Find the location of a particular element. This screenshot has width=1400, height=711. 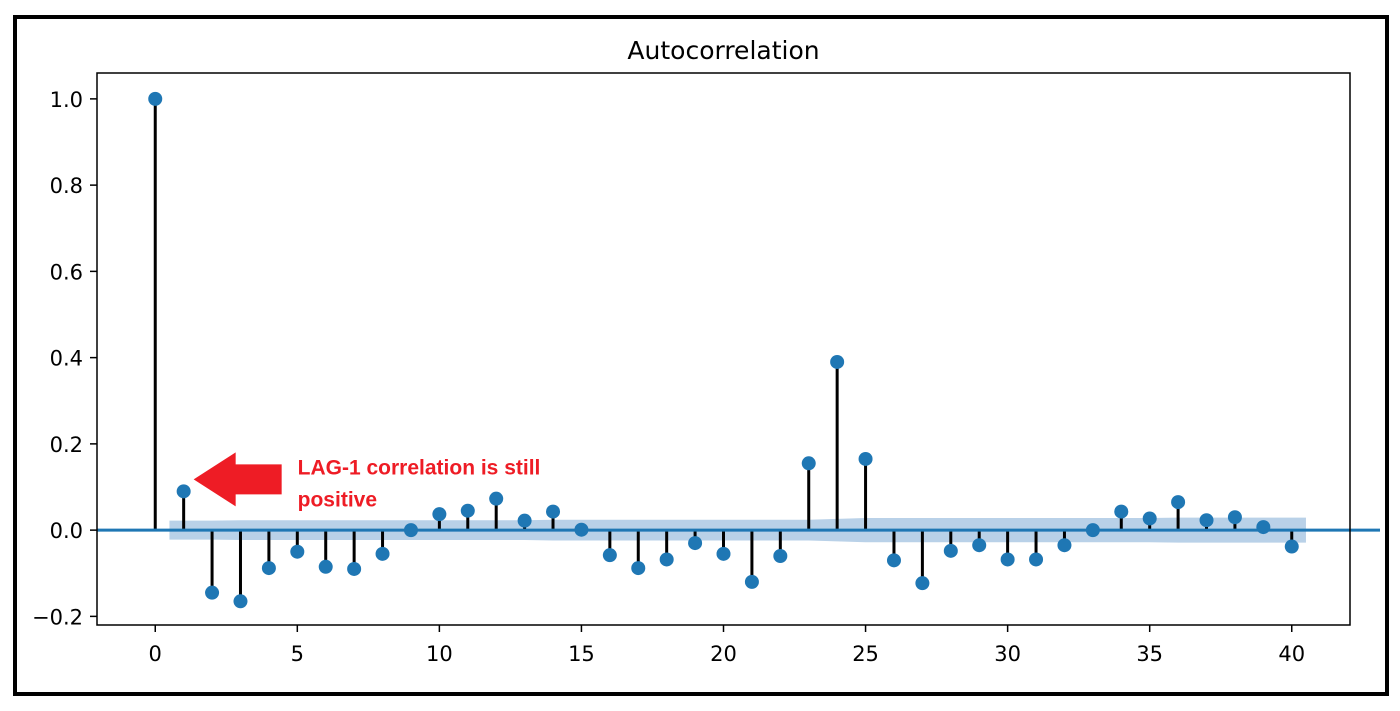

x-tick-label: 0 is located at coordinates (155, 654).